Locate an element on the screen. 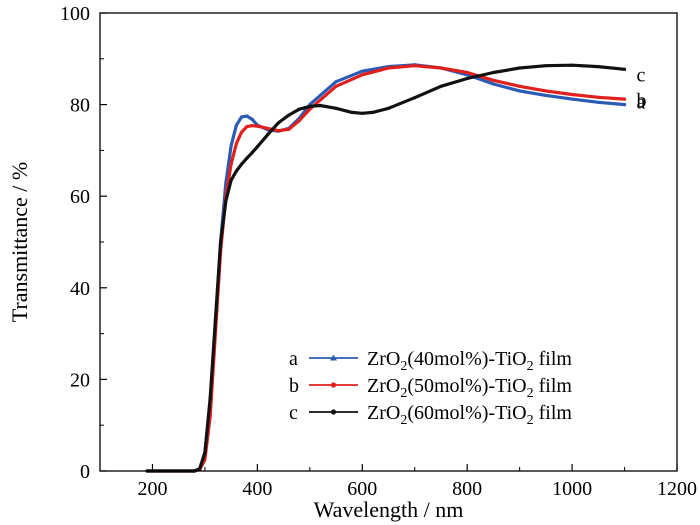 The width and height of the screenshot is (700, 525). legend-label: ZrO2(60mol%)-TiO2 film is located at coordinates (469, 415).